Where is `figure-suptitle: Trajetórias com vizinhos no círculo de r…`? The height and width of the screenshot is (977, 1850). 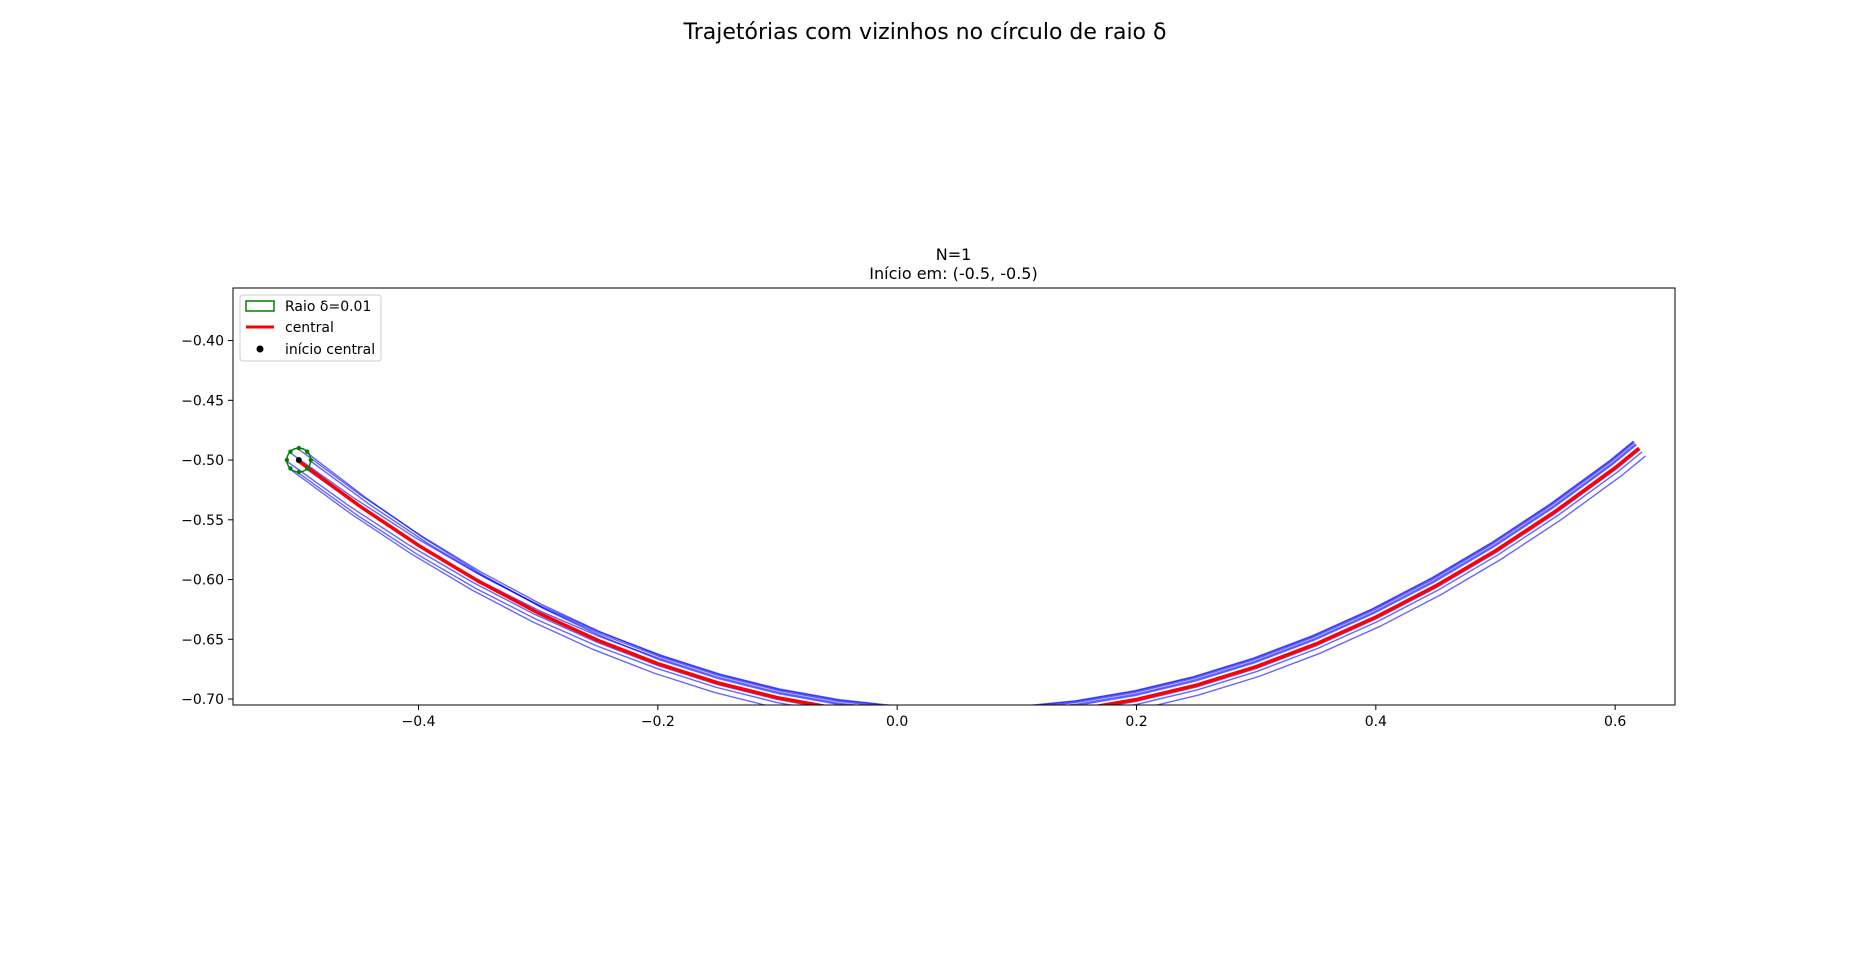 figure-suptitle: Trajetórias com vizinhos no círculo de r… is located at coordinates (925, 32).